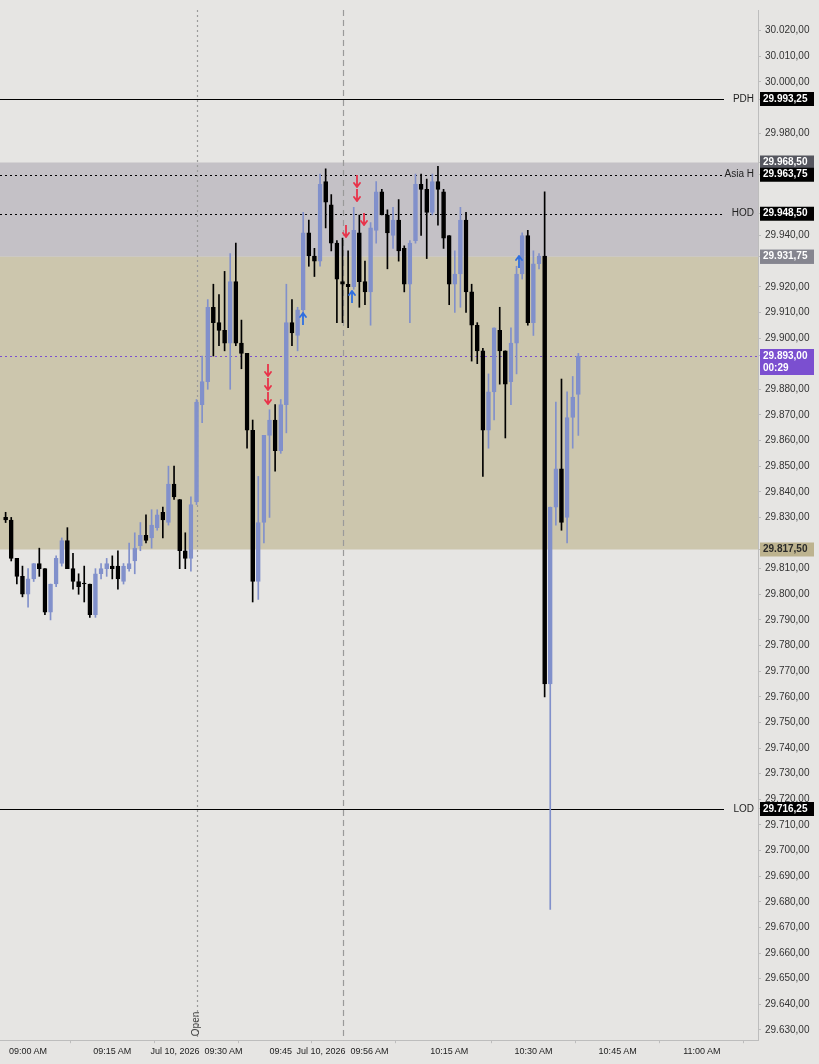 This screenshot has height=1064, width=819. What do you see at coordinates (787, 1004) in the screenshot?
I see `y-tick-label: 29.640,00` at bounding box center [787, 1004].